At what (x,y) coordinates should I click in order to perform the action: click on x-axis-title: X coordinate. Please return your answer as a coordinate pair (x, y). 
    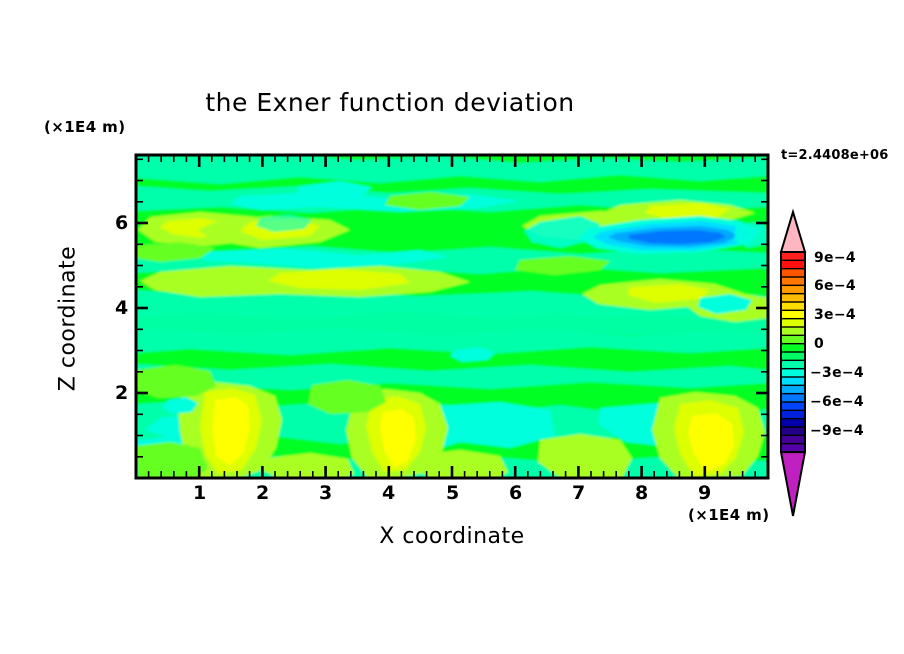
    Looking at the image, I should click on (452, 536).